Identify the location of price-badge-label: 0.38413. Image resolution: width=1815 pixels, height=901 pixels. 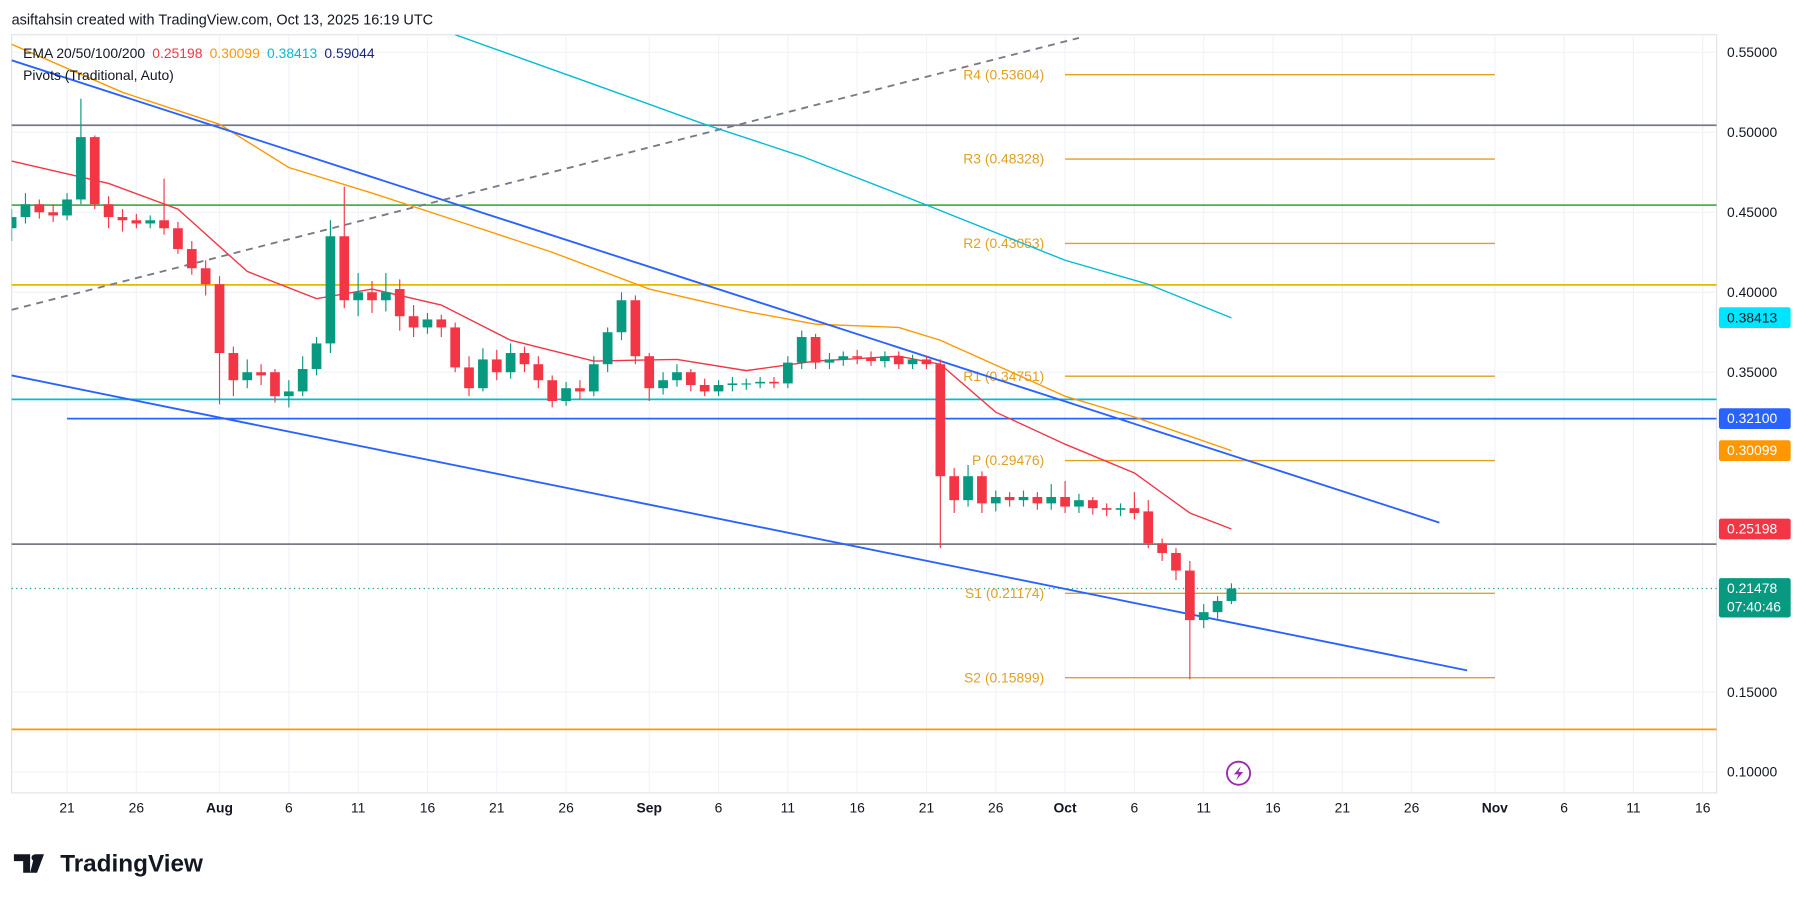
(1752, 317).